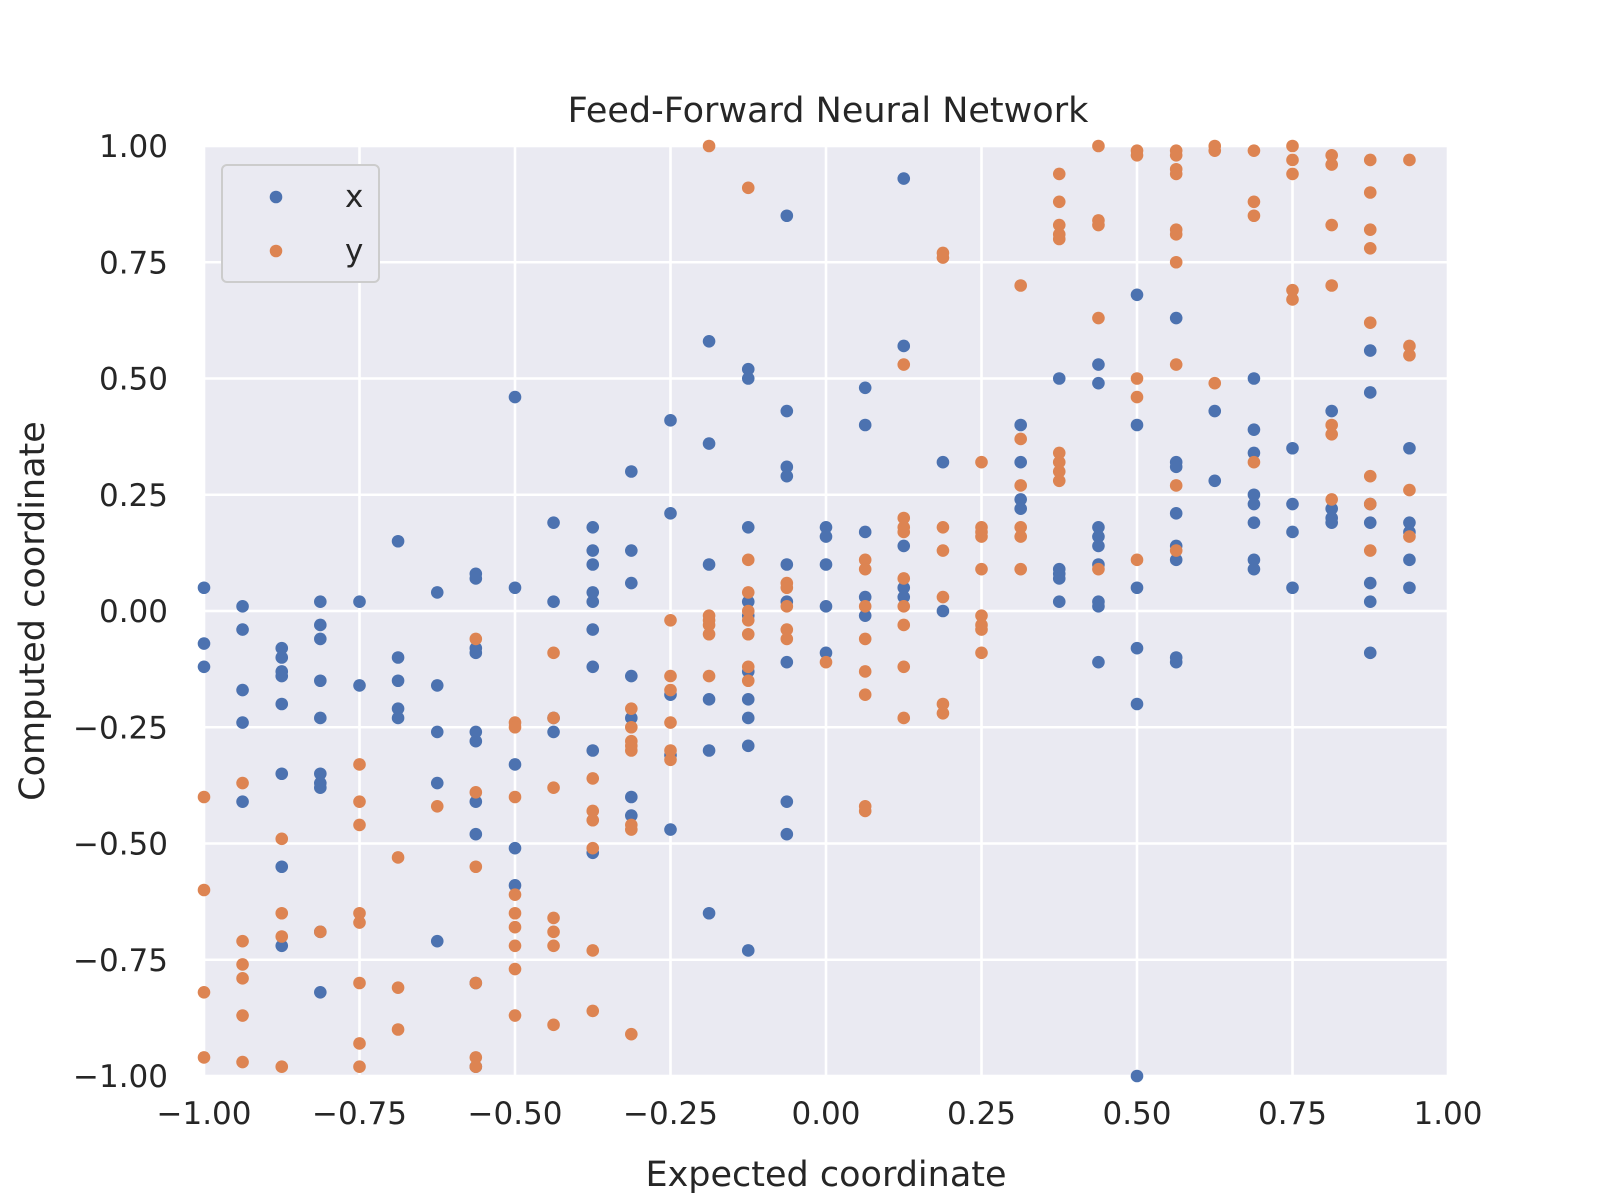 This screenshot has height=1204, width=1600. Describe the element at coordinates (204, 1114) in the screenshot. I see `x-tick-label: −1.00` at that location.